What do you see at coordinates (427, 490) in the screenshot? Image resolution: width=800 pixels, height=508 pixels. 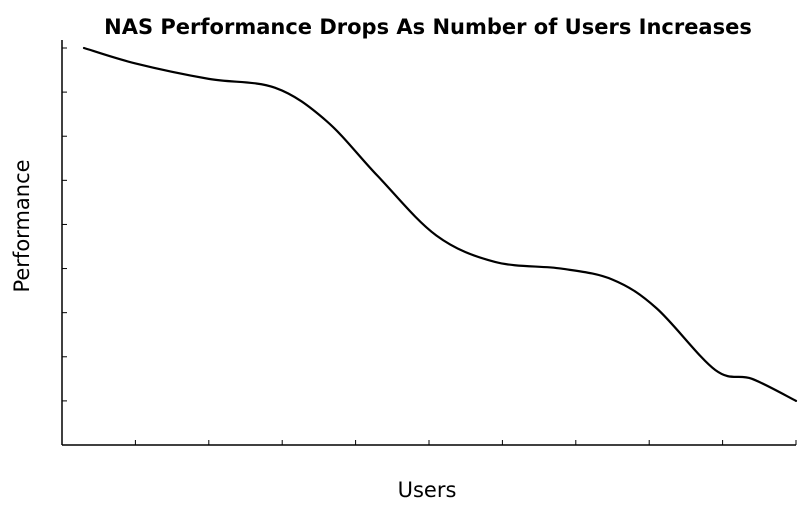 I see `x-axis-label: Users` at bounding box center [427, 490].